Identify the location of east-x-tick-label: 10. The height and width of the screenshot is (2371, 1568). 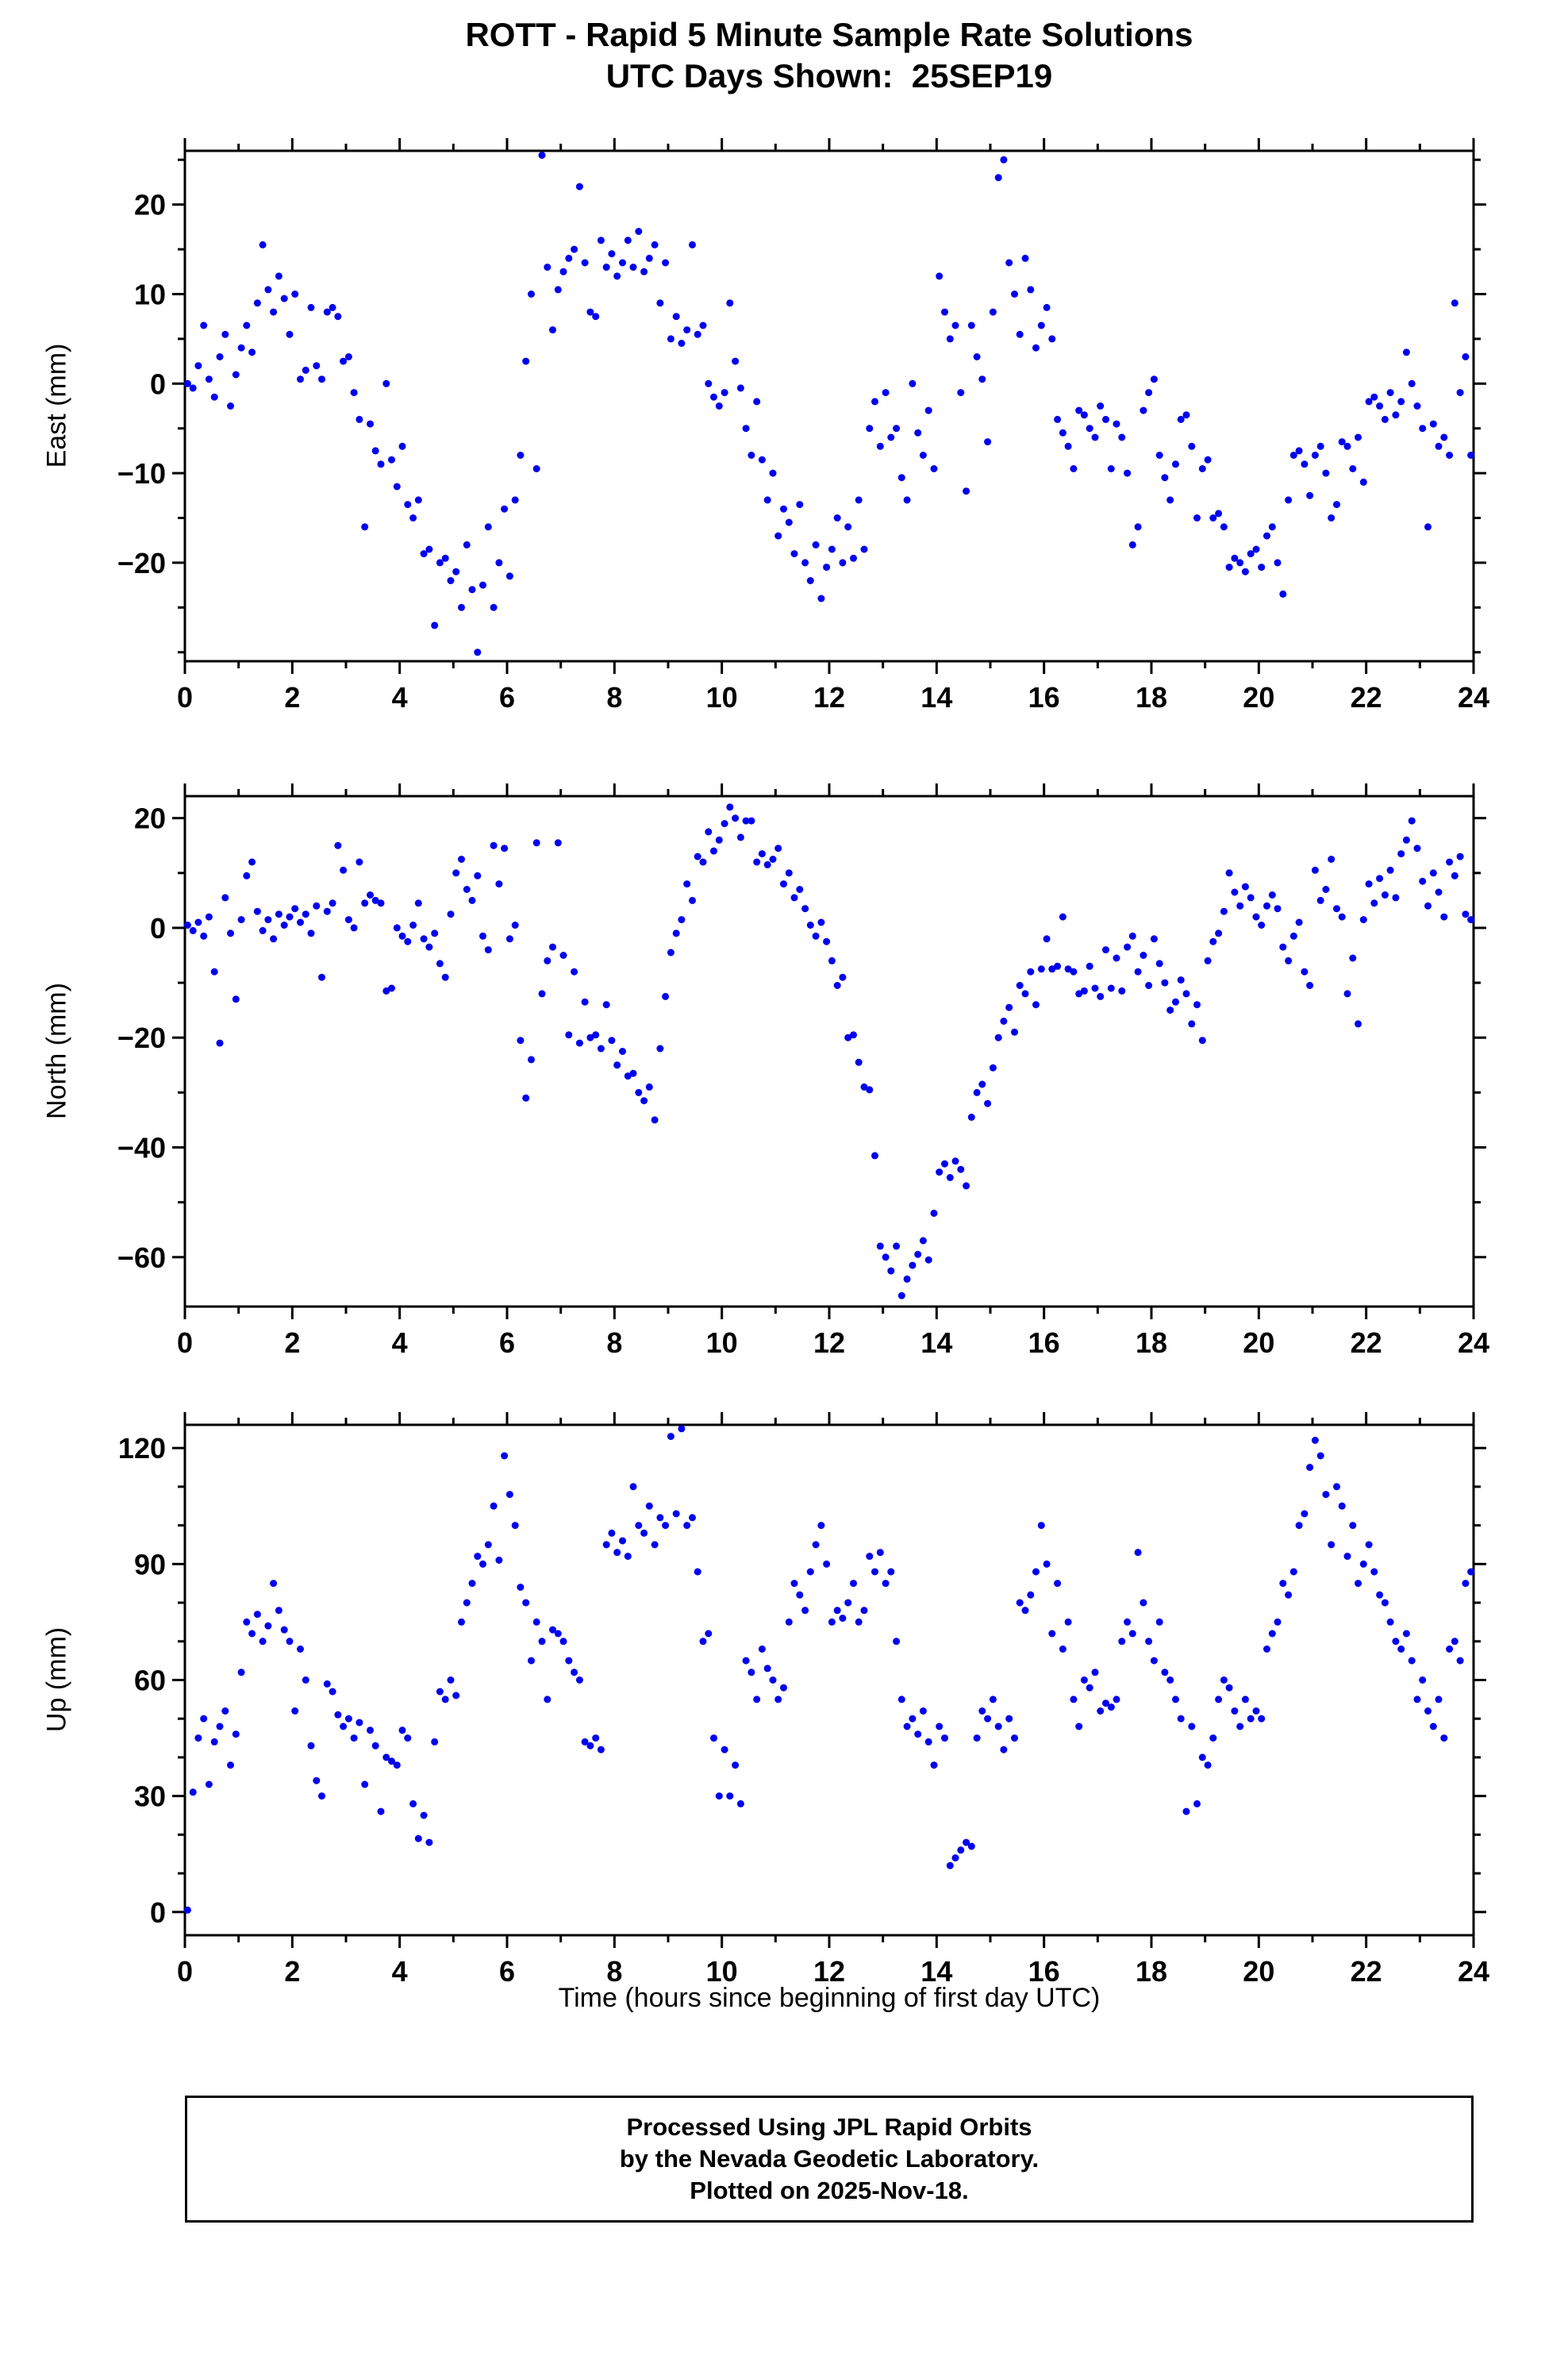
(722, 697).